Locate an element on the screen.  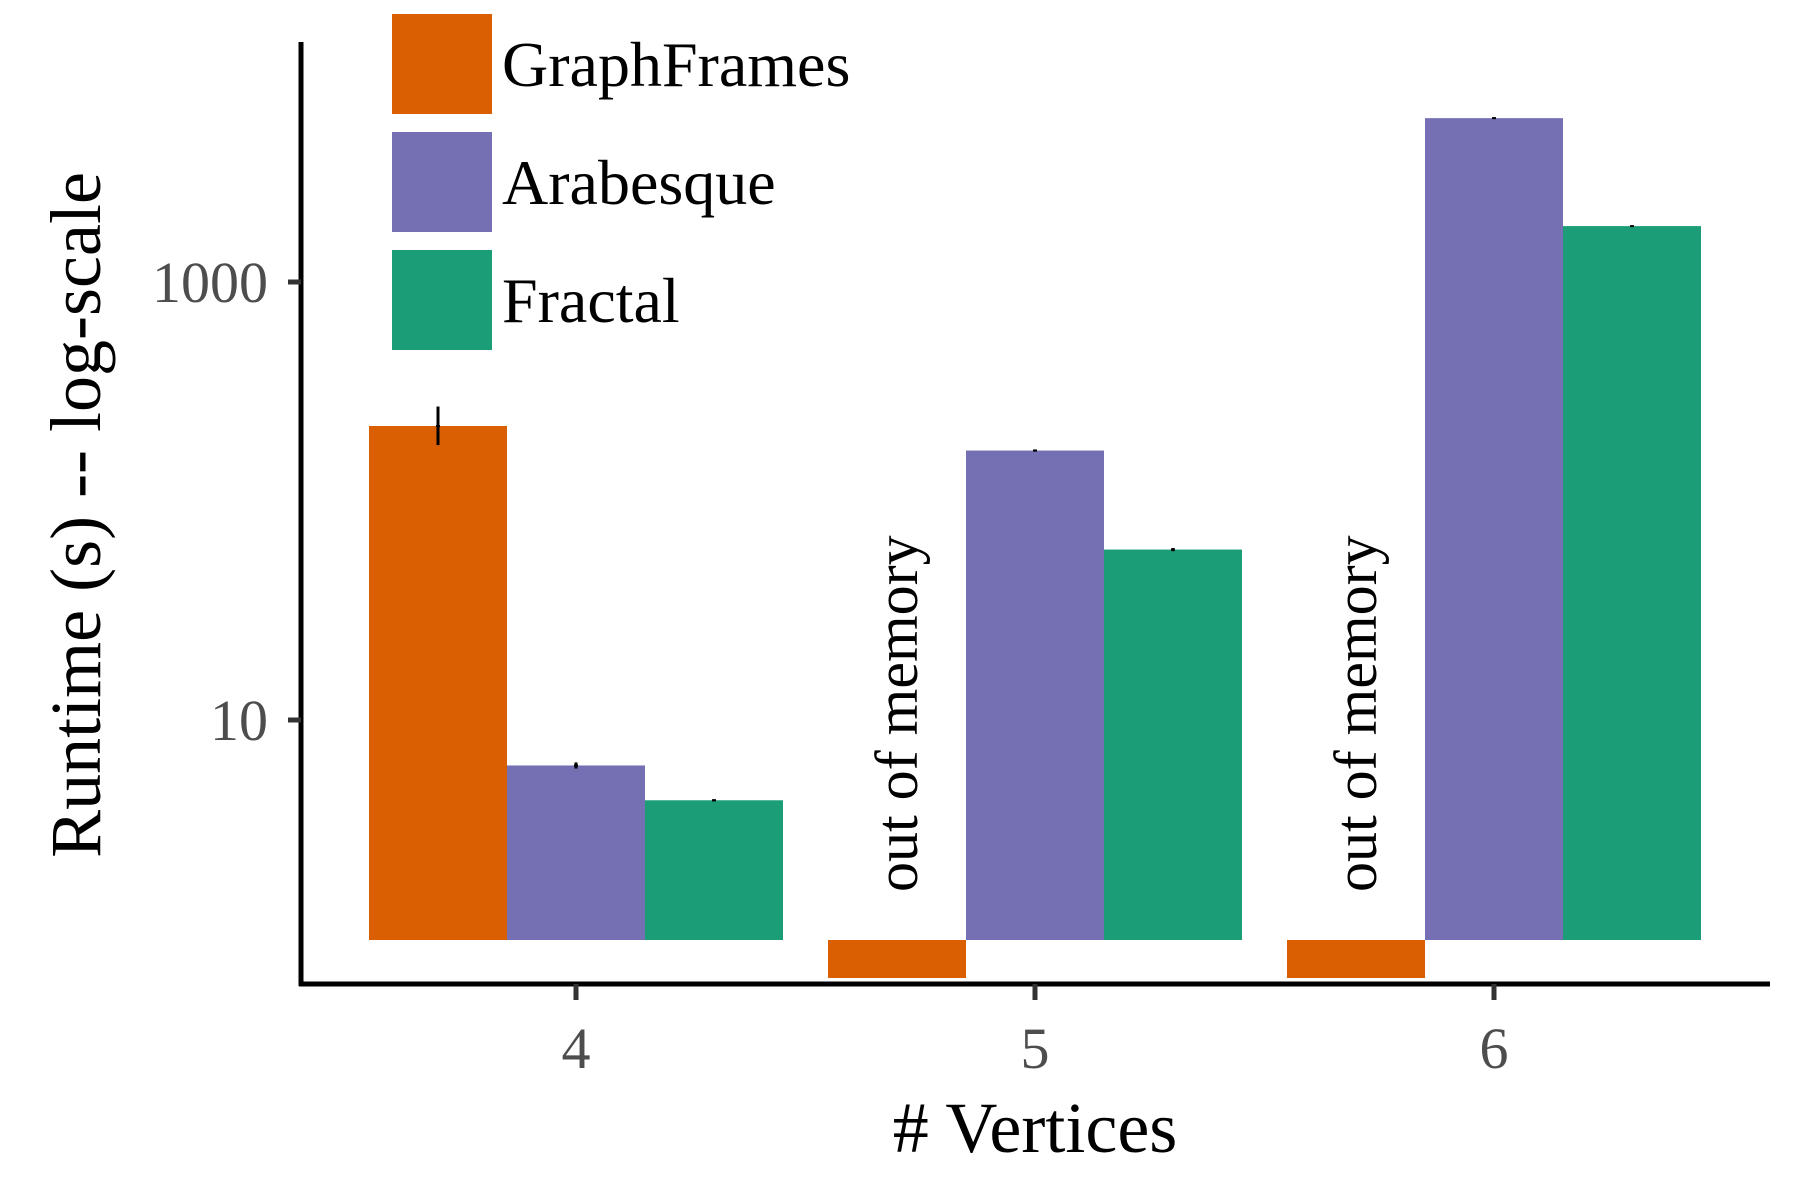
annotations-layer: out of memory out of memory is located at coordinates (1126, 713).